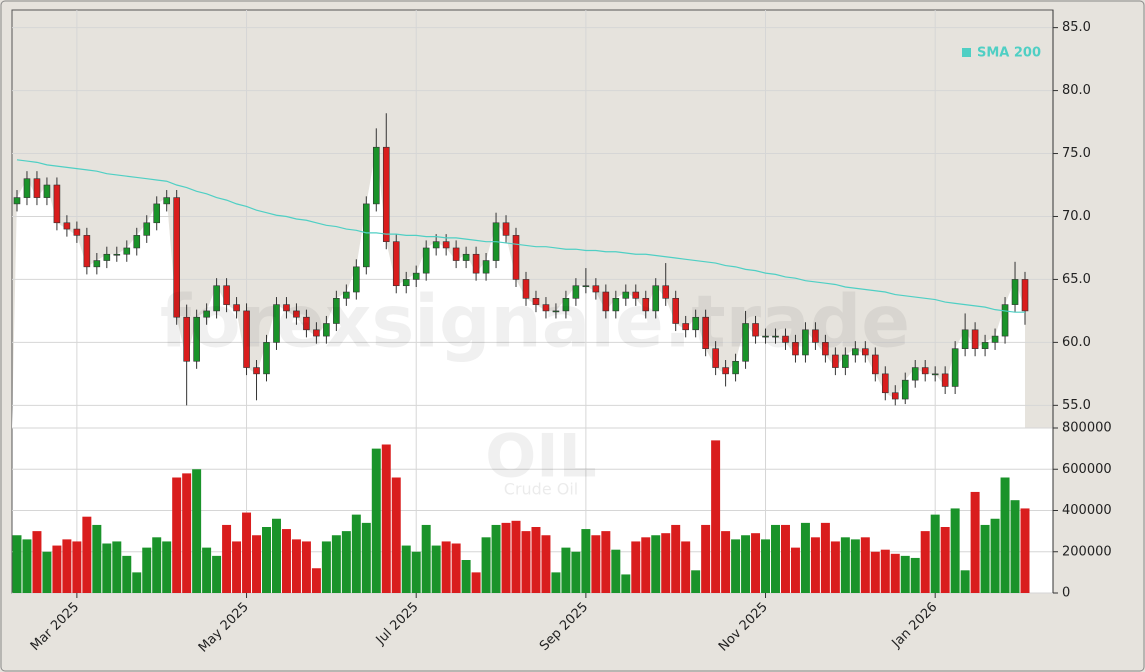  I want to click on y-tick-label: 400000, so click(1087, 510).